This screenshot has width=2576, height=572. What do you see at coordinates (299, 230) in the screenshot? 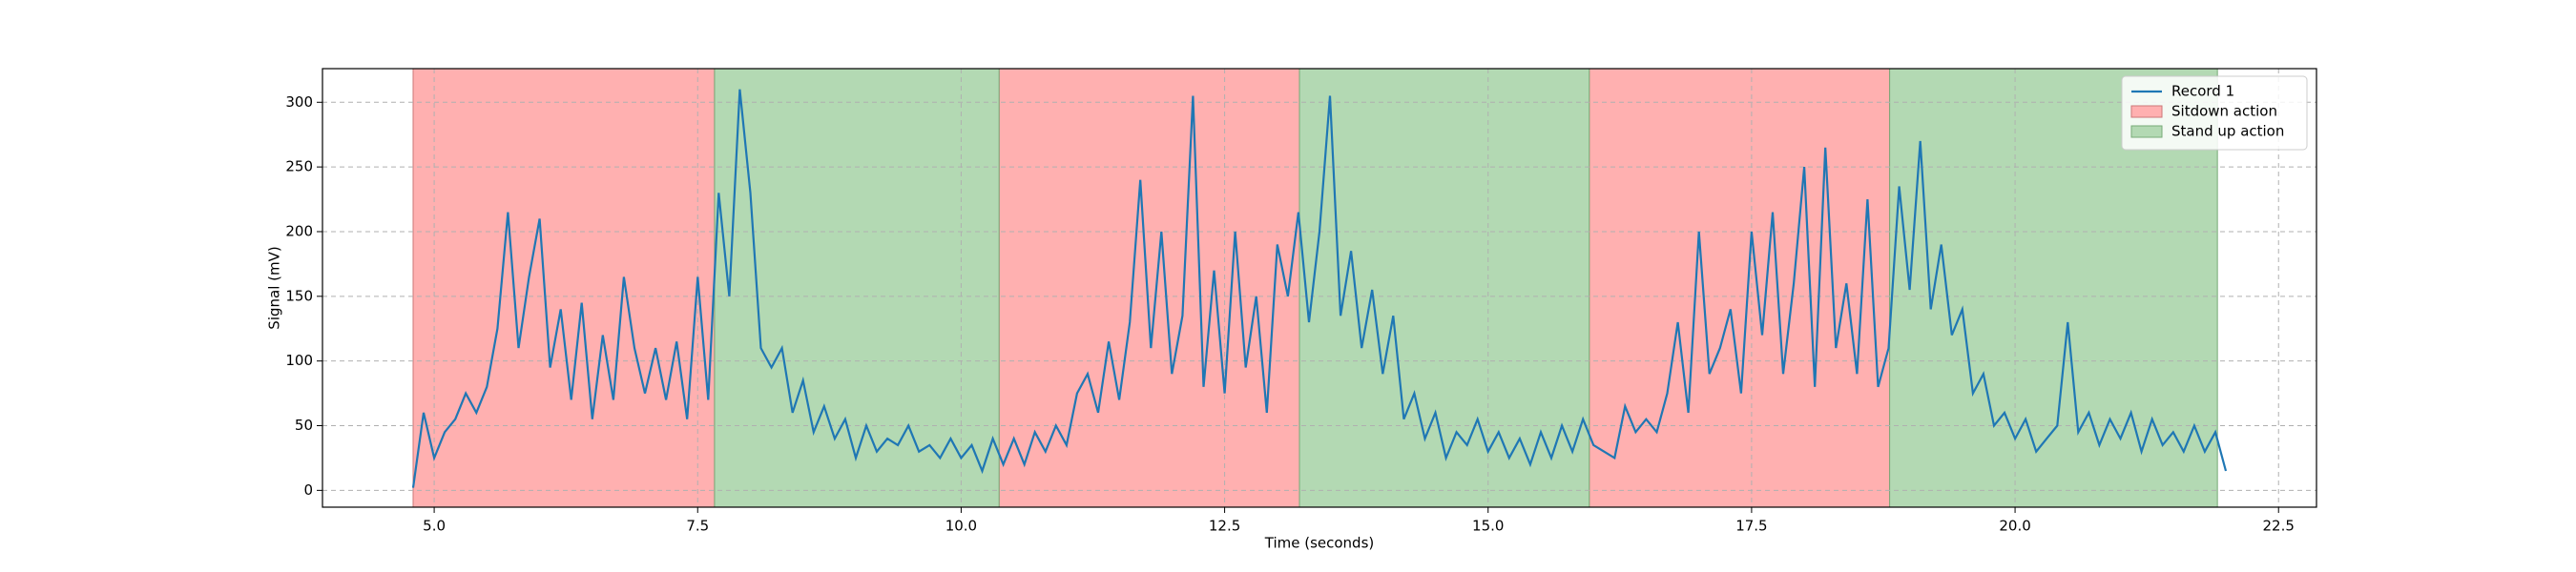
I see `y-tick-label: 200` at bounding box center [299, 230].